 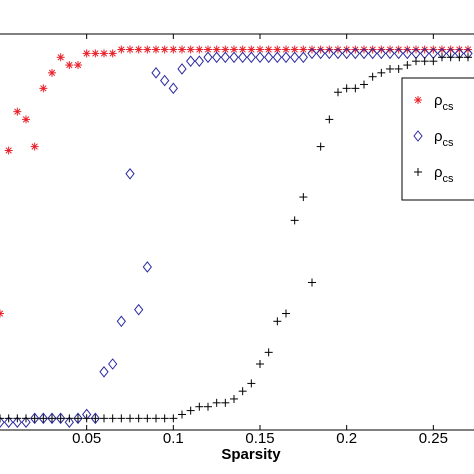 I want to click on x-tick-label: 0.15, so click(x=259, y=438).